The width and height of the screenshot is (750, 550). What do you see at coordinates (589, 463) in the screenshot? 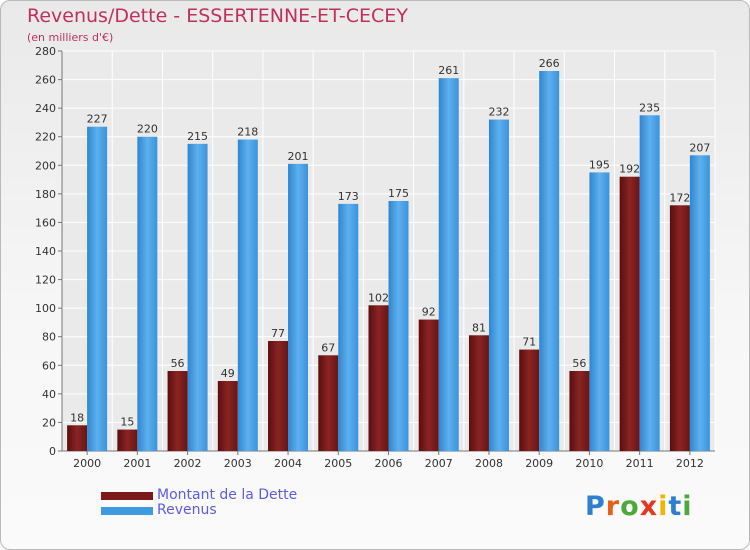
I see `x-tick-label: 2010` at bounding box center [589, 463].